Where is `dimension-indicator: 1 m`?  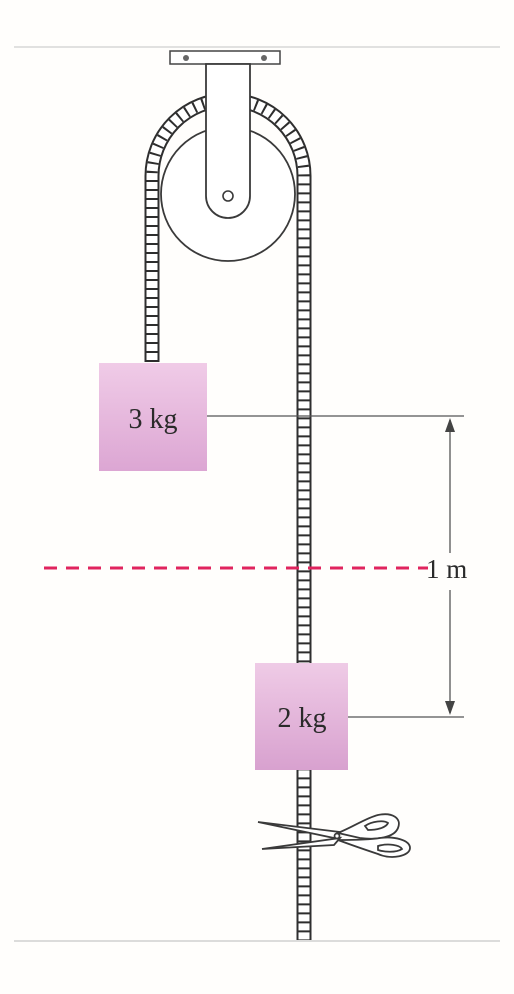
dimension-indicator: 1 m is located at coordinates (446, 566).